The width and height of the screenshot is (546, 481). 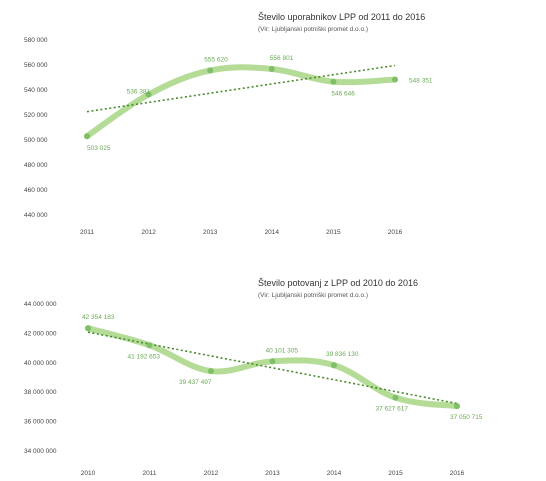 What do you see at coordinates (144, 356) in the screenshot?
I see `data-label: 41 192 653` at bounding box center [144, 356].